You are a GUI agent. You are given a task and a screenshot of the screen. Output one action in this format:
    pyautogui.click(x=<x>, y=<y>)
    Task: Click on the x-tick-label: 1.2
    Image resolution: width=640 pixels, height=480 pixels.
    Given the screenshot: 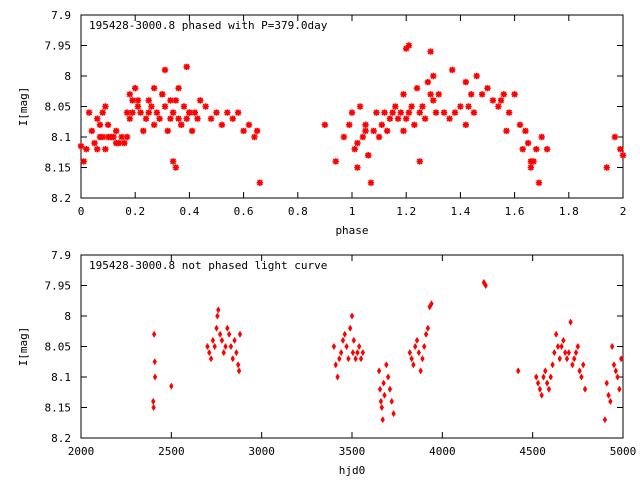 What is the action you would take?
    pyautogui.click(x=406, y=211)
    